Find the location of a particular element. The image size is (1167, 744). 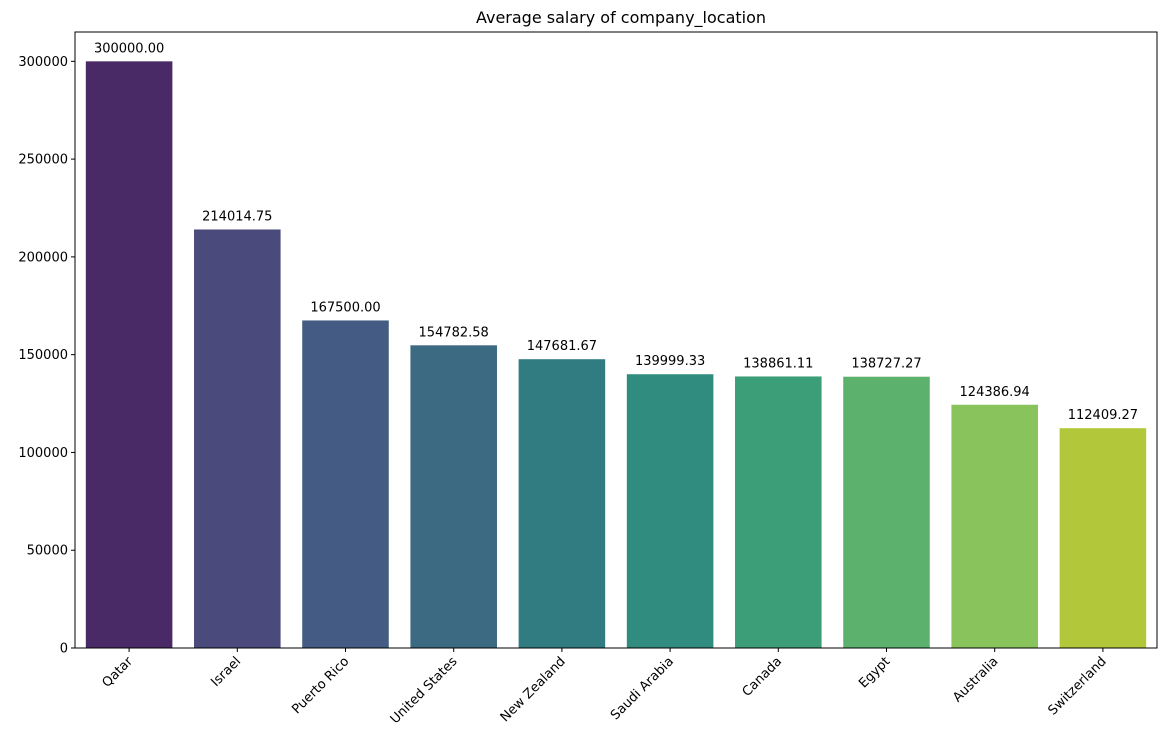

chart-title: Average salary of company_location is located at coordinates (621, 18).